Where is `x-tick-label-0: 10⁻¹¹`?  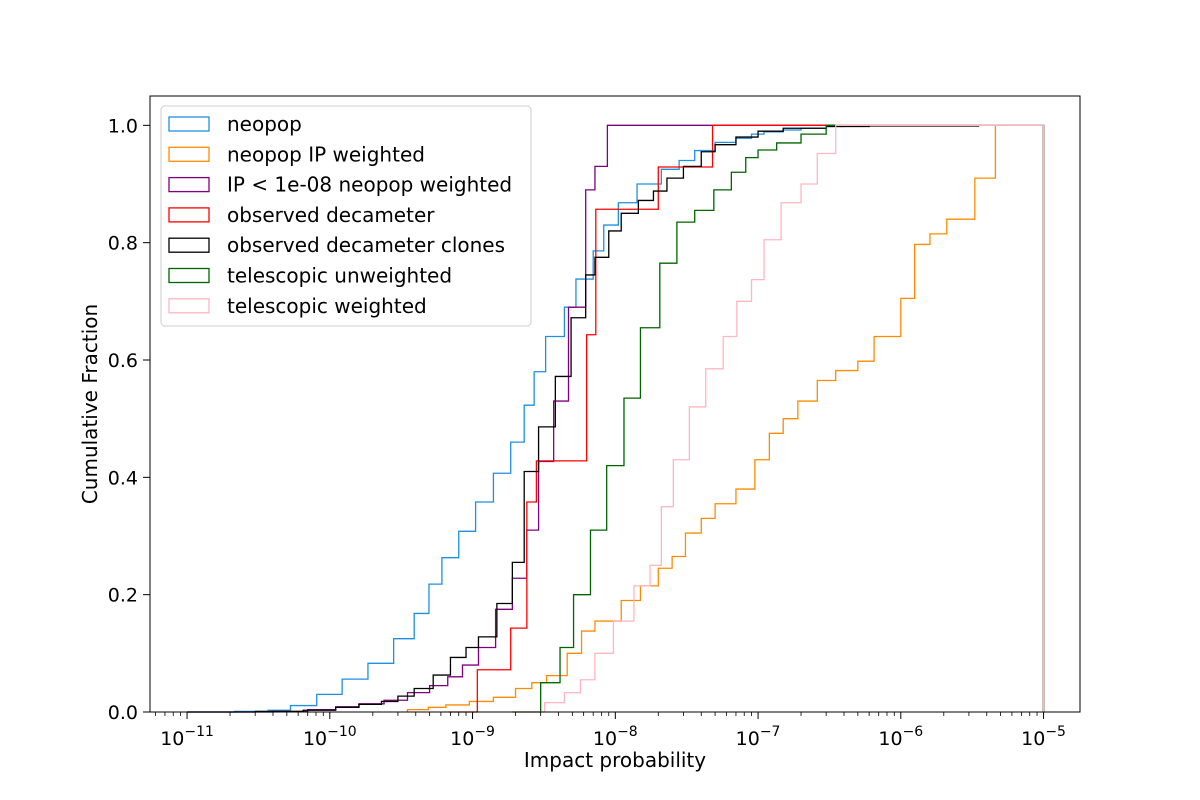 x-tick-label-0: 10⁻¹¹ is located at coordinates (187, 737).